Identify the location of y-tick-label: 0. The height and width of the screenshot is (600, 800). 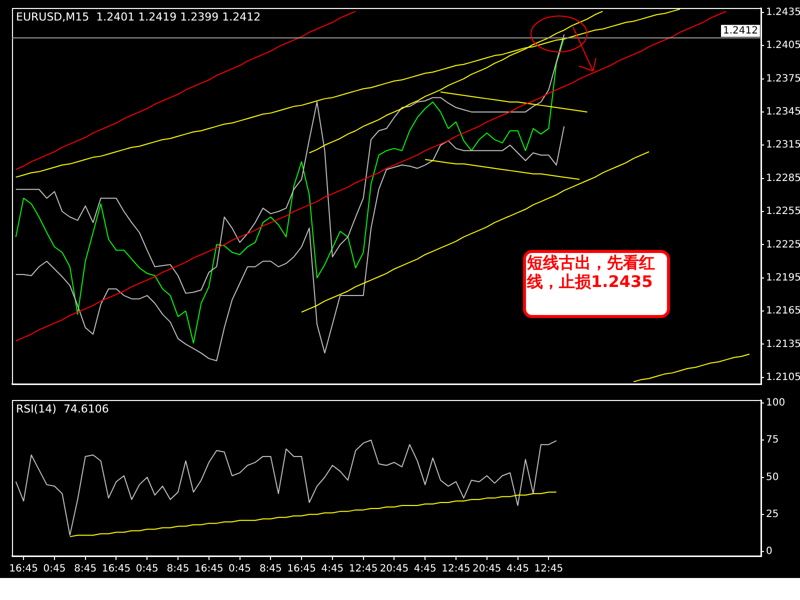
(769, 552).